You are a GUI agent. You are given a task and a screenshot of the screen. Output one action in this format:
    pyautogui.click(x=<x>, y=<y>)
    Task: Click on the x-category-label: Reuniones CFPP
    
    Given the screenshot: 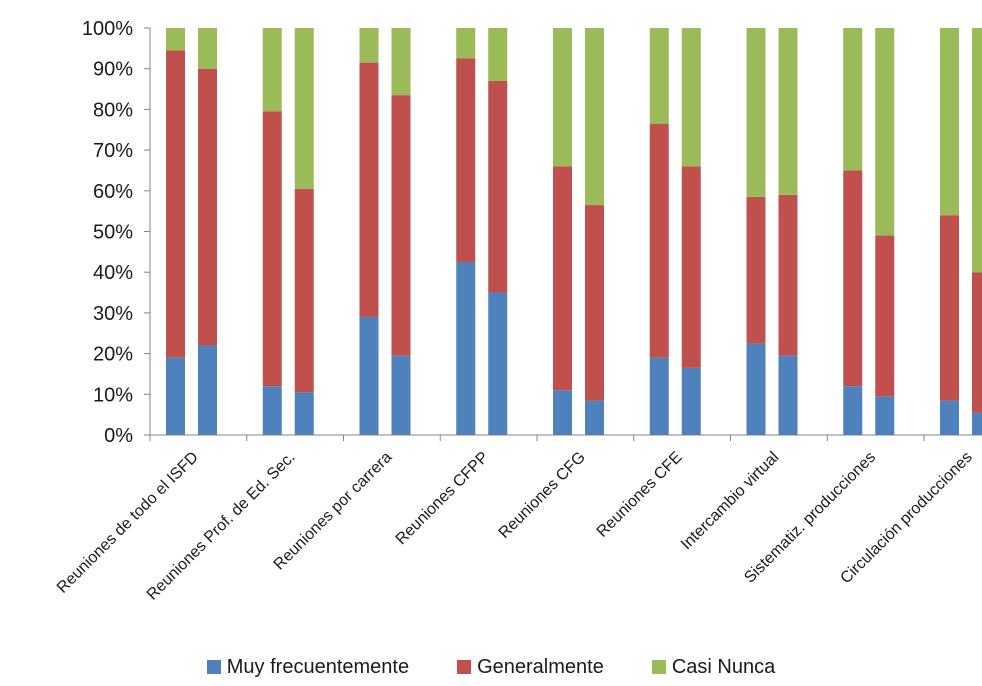 What is the action you would take?
    pyautogui.click(x=442, y=498)
    